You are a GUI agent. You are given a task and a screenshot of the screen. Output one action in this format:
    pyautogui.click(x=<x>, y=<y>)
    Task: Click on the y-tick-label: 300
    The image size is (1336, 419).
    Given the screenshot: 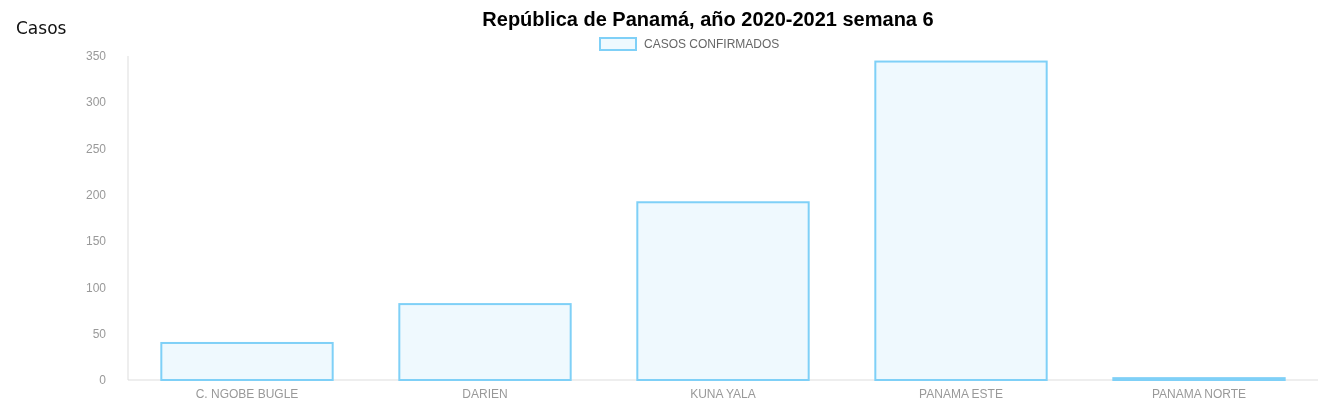 What is the action you would take?
    pyautogui.click(x=96, y=102)
    